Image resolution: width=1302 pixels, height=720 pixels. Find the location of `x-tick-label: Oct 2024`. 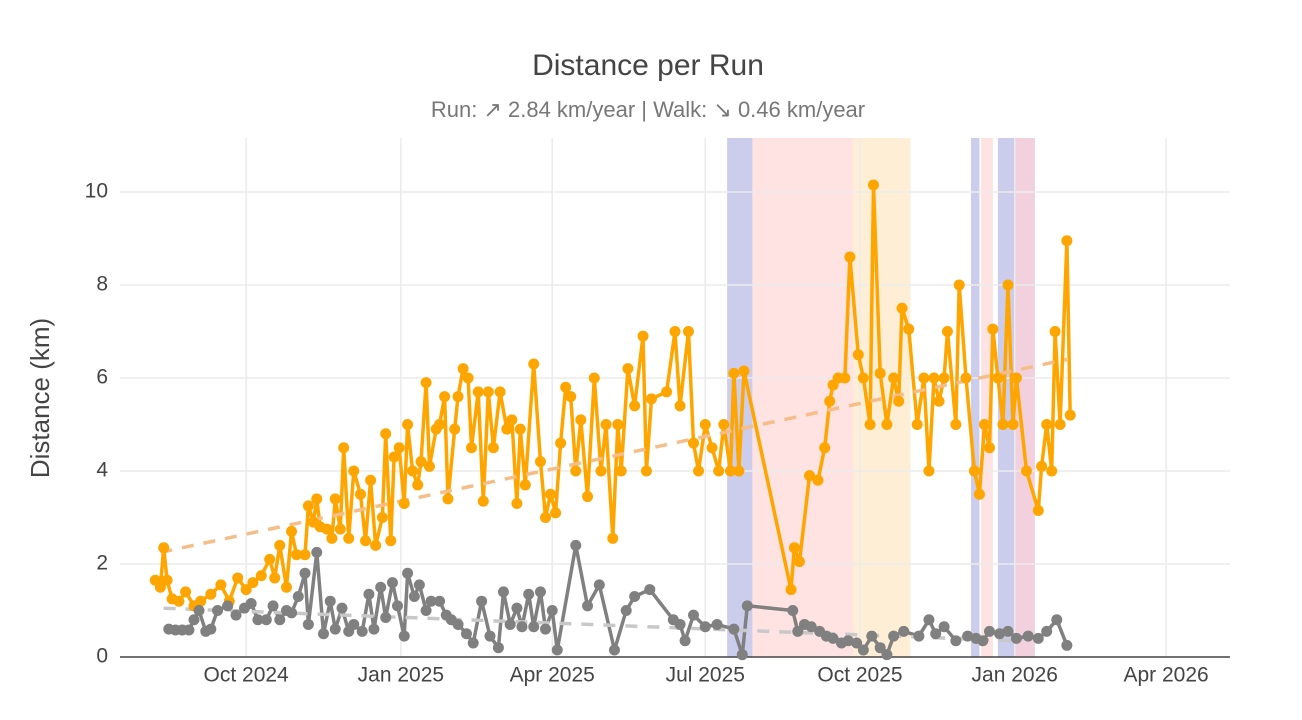

x-tick-label: Oct 2024 is located at coordinates (247, 675).